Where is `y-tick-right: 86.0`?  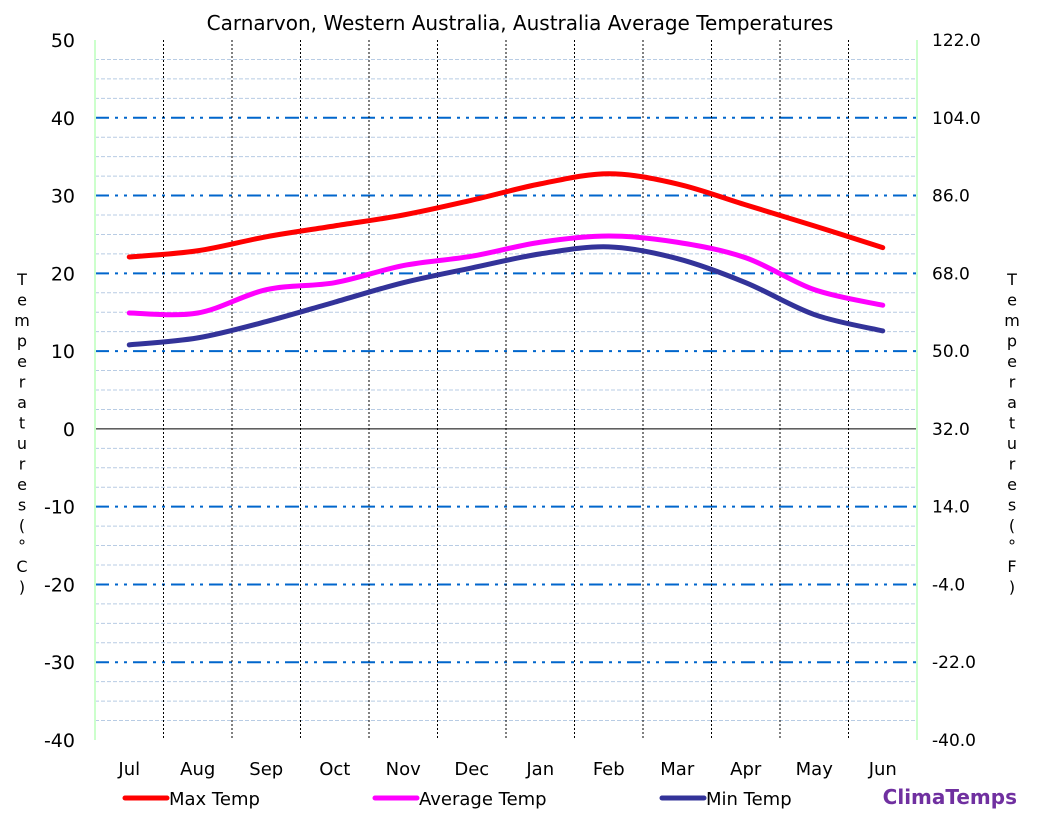
y-tick-right: 86.0 is located at coordinates (951, 197).